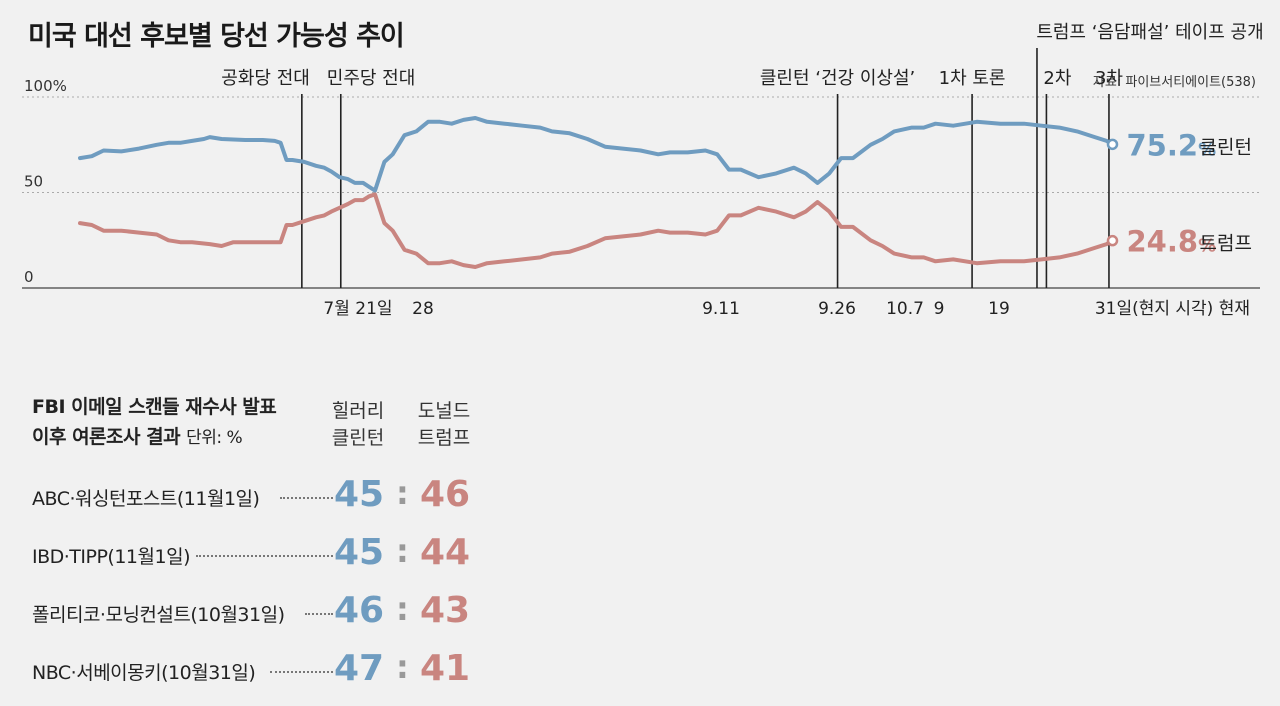  I want to click on x-tick-label-2: 9.11, so click(721, 309).